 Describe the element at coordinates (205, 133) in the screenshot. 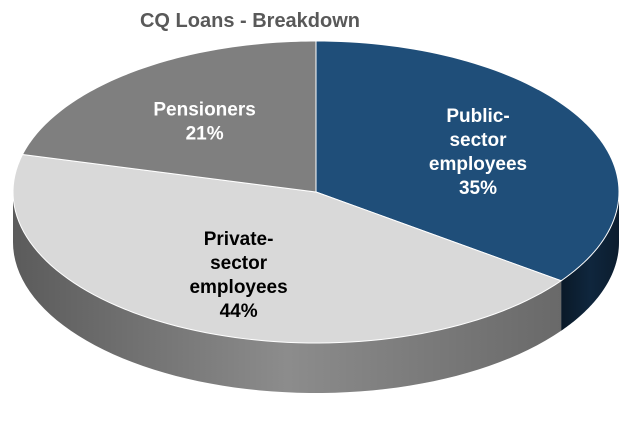

I see `slice-value-label-pensioners: 21%` at that location.